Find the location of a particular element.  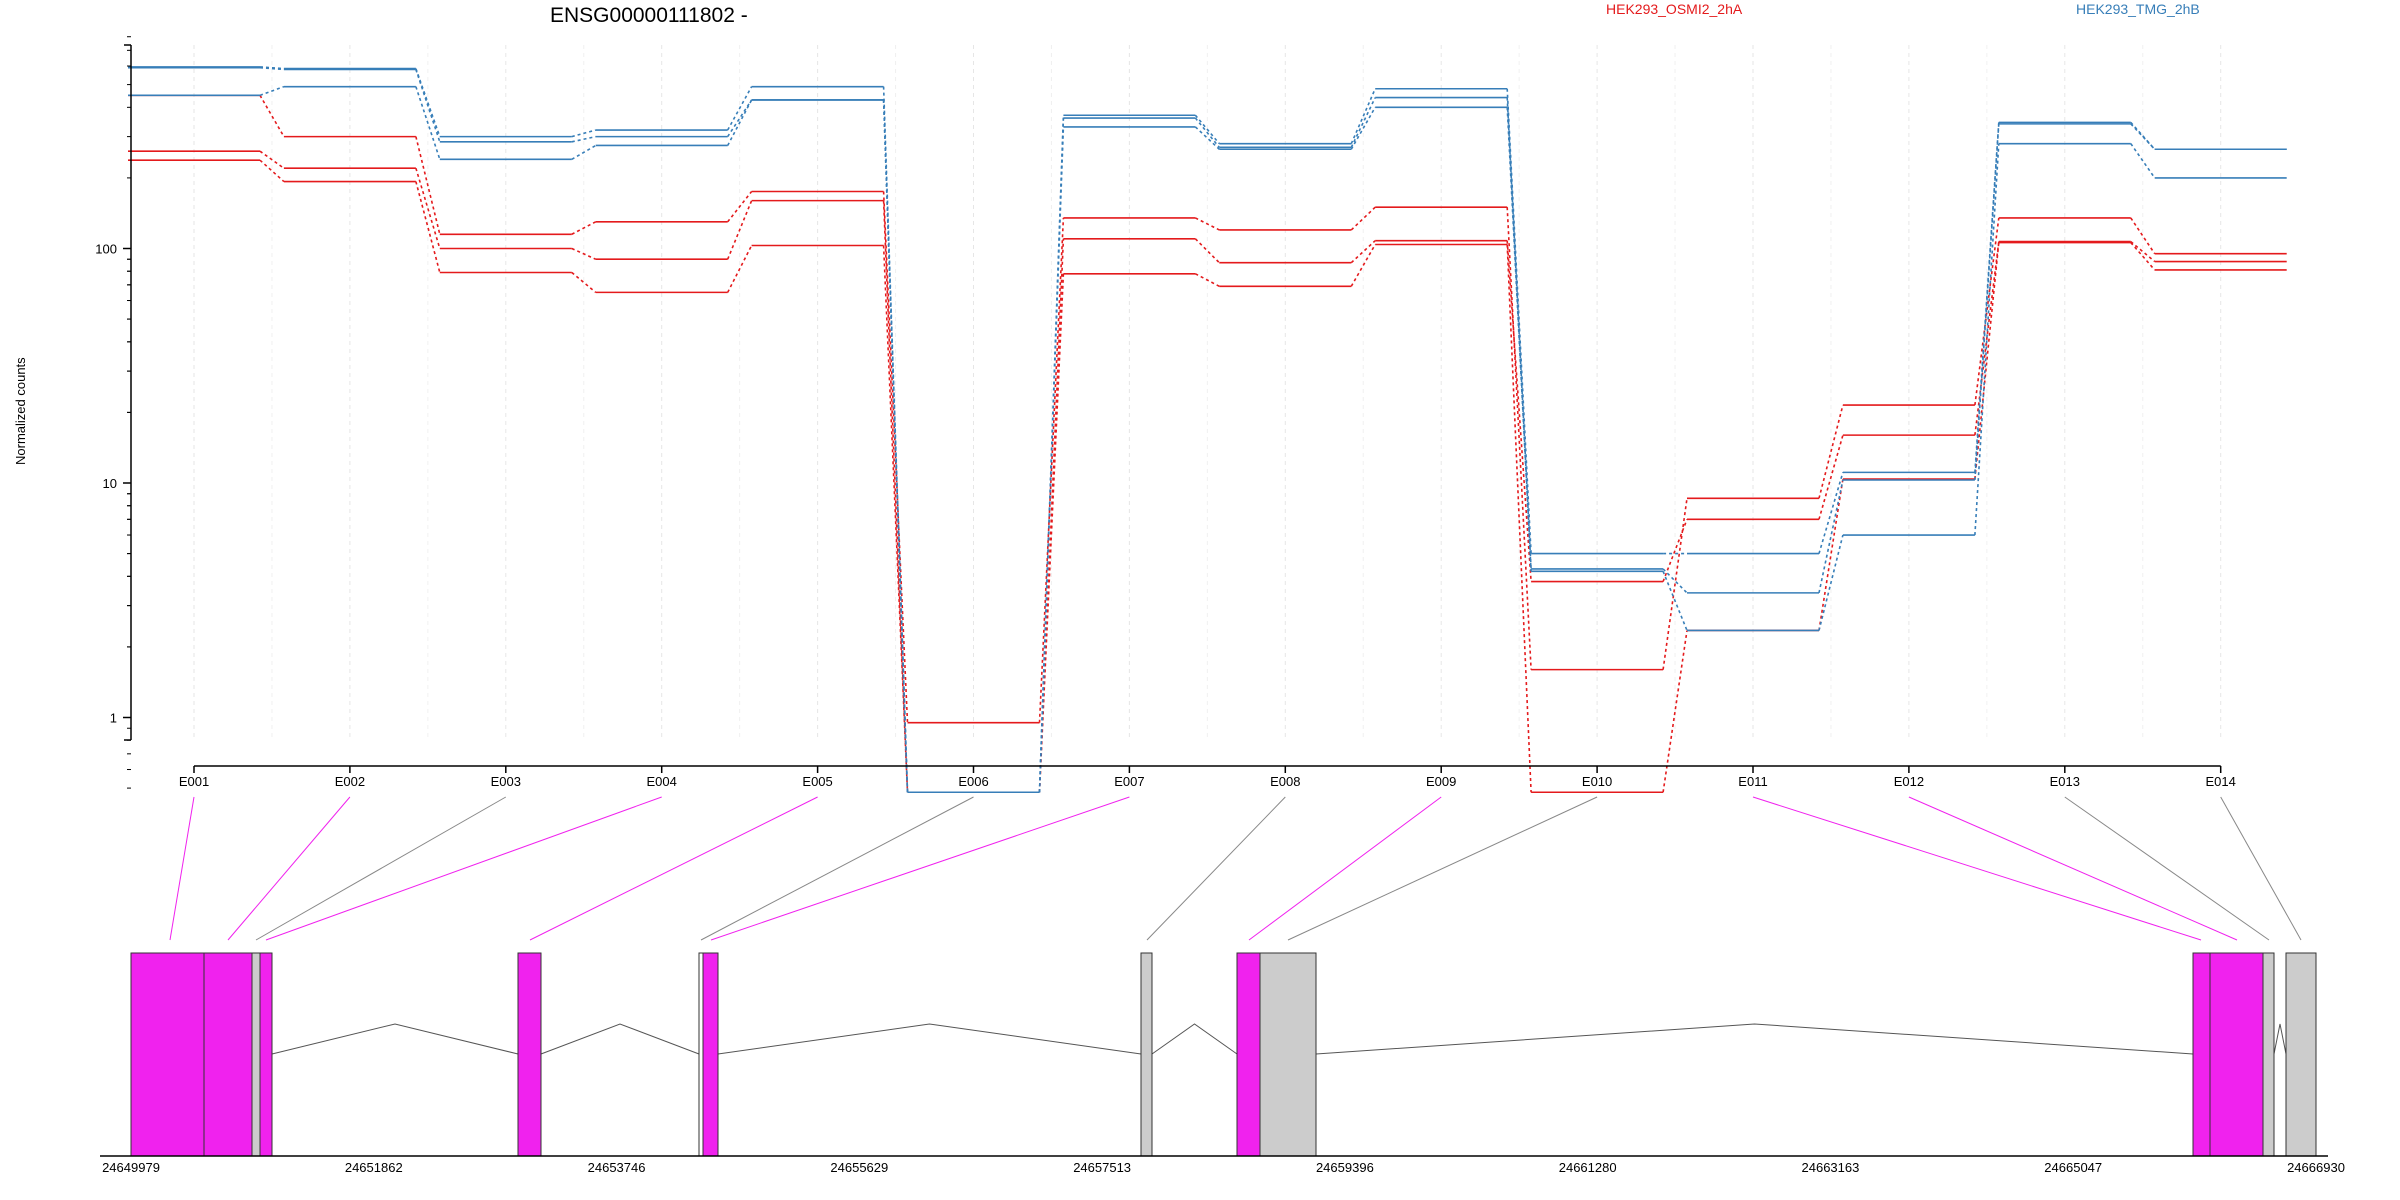

exon-connector-lines is located at coordinates (1235, 868).